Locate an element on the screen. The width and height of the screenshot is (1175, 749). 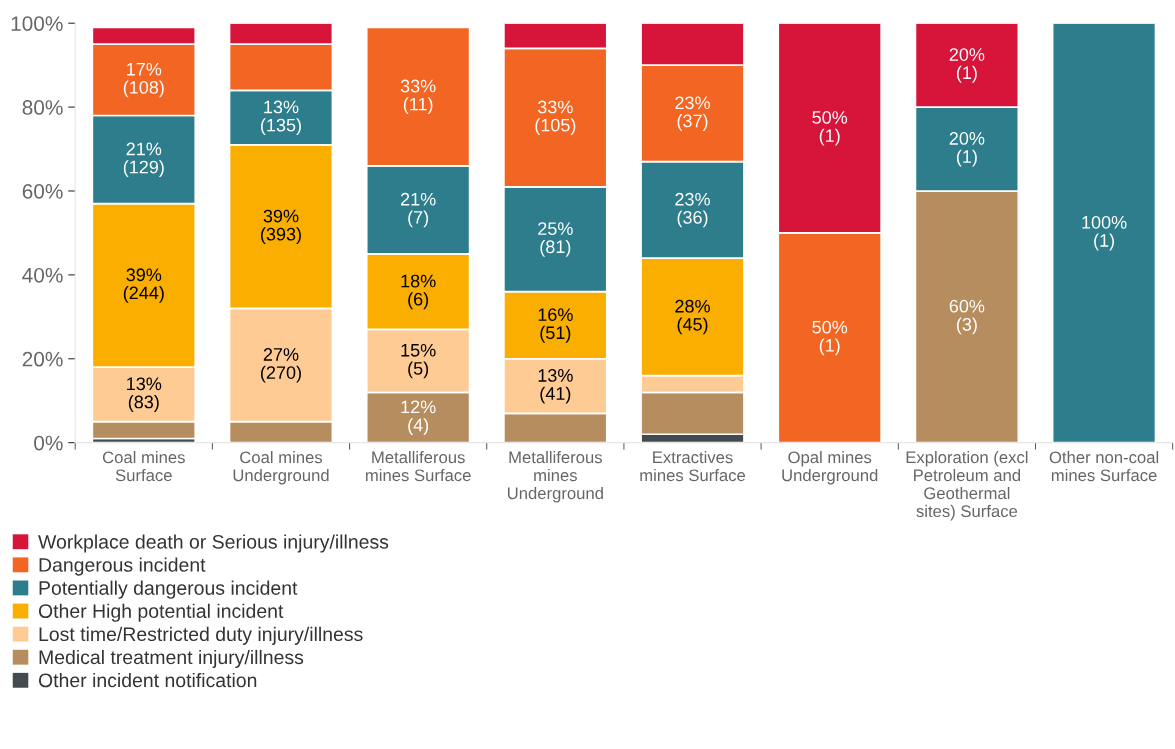
y-tick-label: 20% is located at coordinates (42, 359).